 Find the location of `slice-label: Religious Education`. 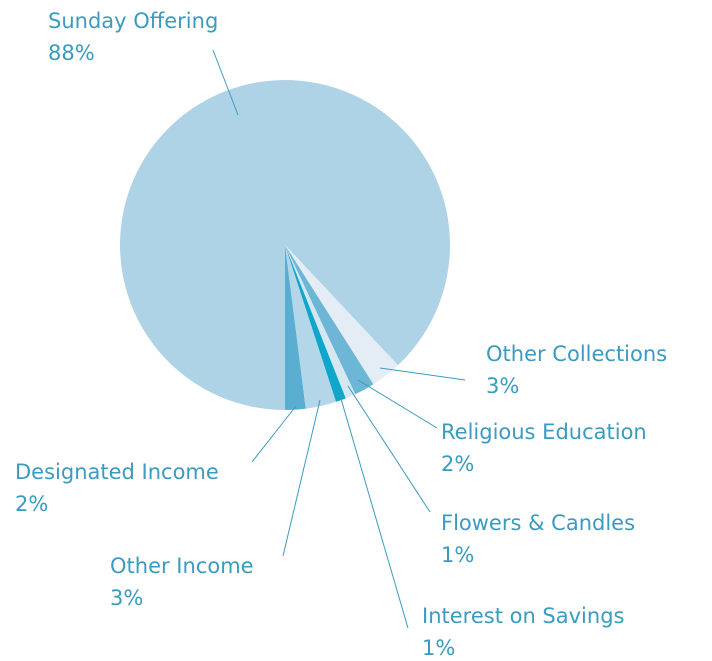

slice-label: Religious Education is located at coordinates (544, 432).